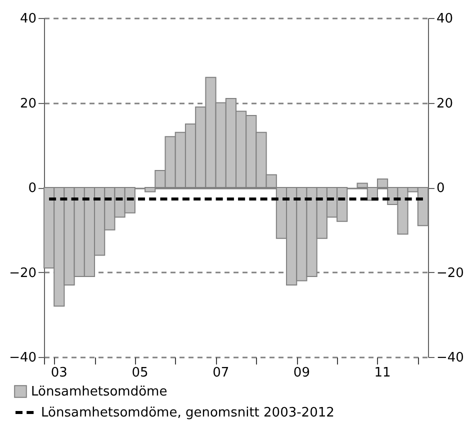 The height and width of the screenshot is (425, 469). I want to click on legend-label: Lönsamhetsomdöme, so click(99, 392).